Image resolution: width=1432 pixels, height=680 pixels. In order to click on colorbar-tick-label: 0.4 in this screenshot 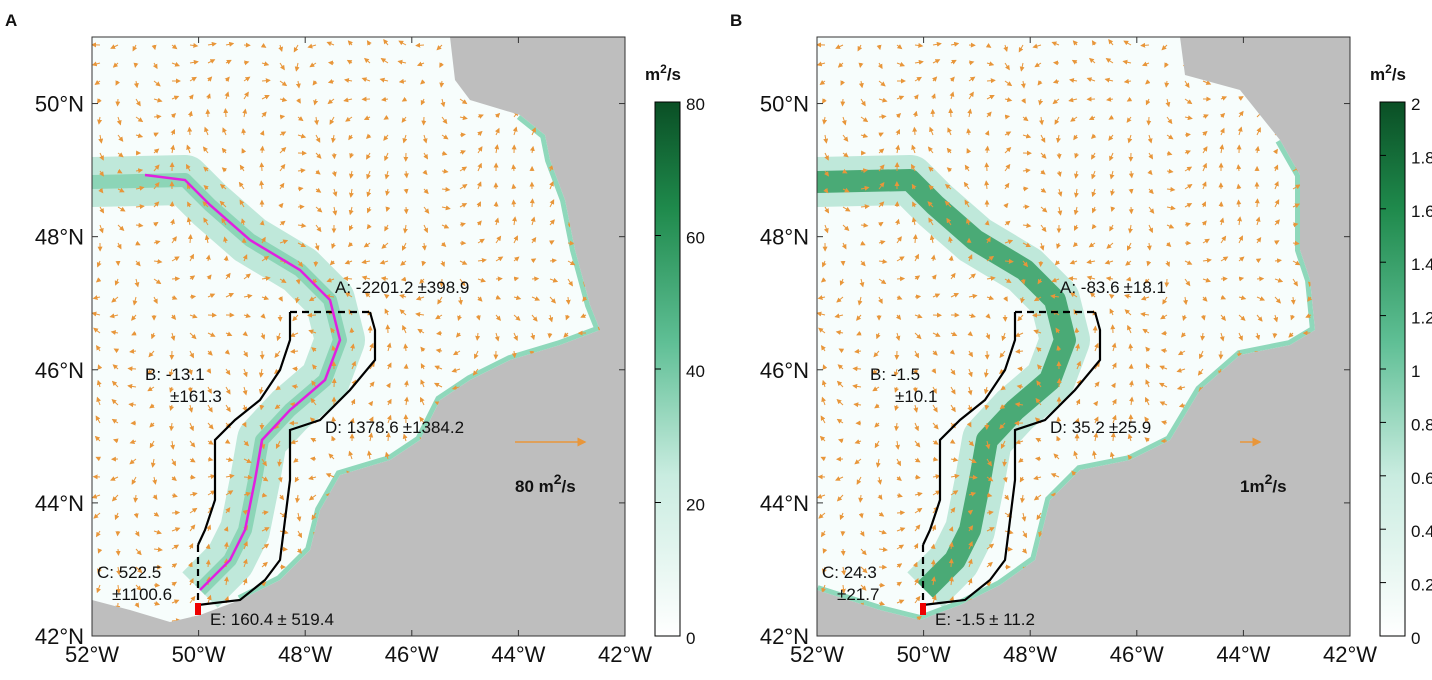, I will do `click(1421, 531)`.